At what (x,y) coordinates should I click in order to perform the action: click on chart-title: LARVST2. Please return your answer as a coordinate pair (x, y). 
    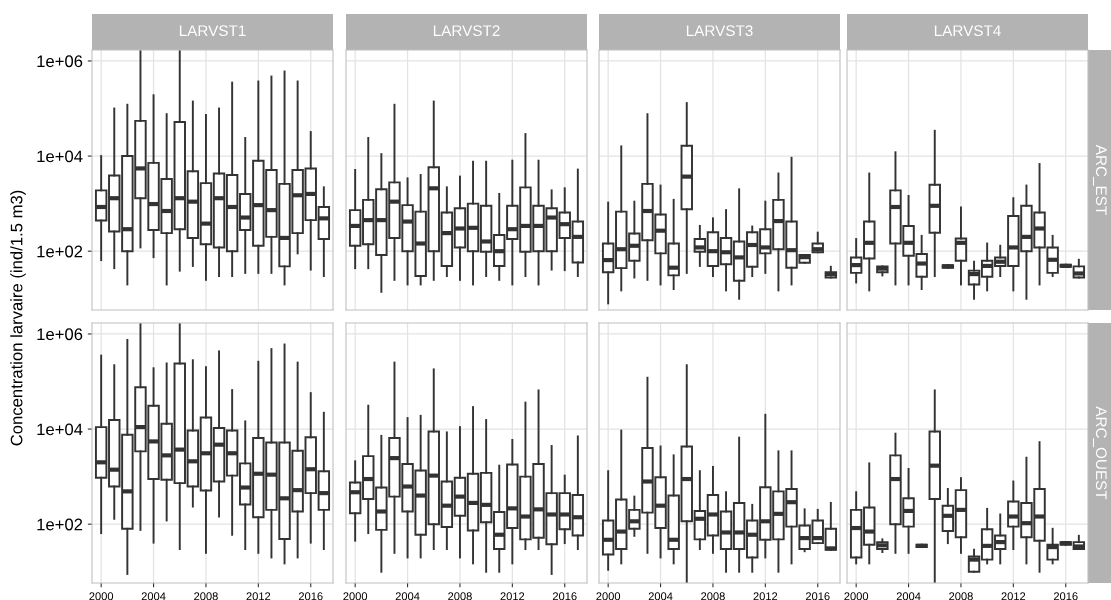
    Looking at the image, I should click on (466, 31).